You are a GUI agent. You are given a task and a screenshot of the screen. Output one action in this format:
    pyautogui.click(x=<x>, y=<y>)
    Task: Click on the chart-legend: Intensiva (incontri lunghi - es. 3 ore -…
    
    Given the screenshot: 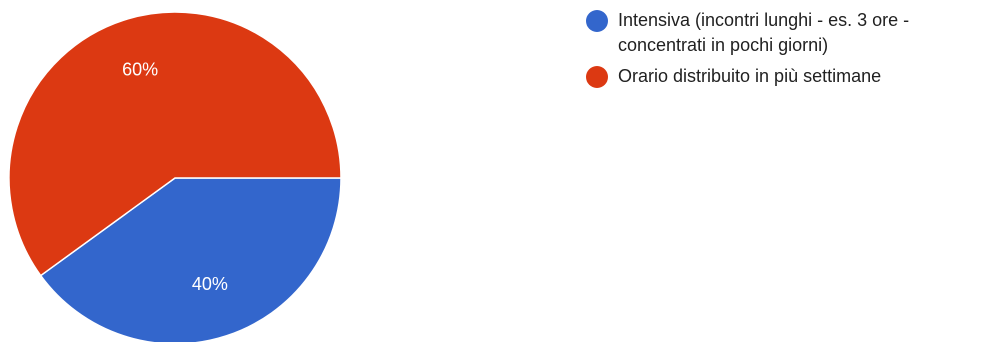 What is the action you would take?
    pyautogui.click(x=781, y=51)
    